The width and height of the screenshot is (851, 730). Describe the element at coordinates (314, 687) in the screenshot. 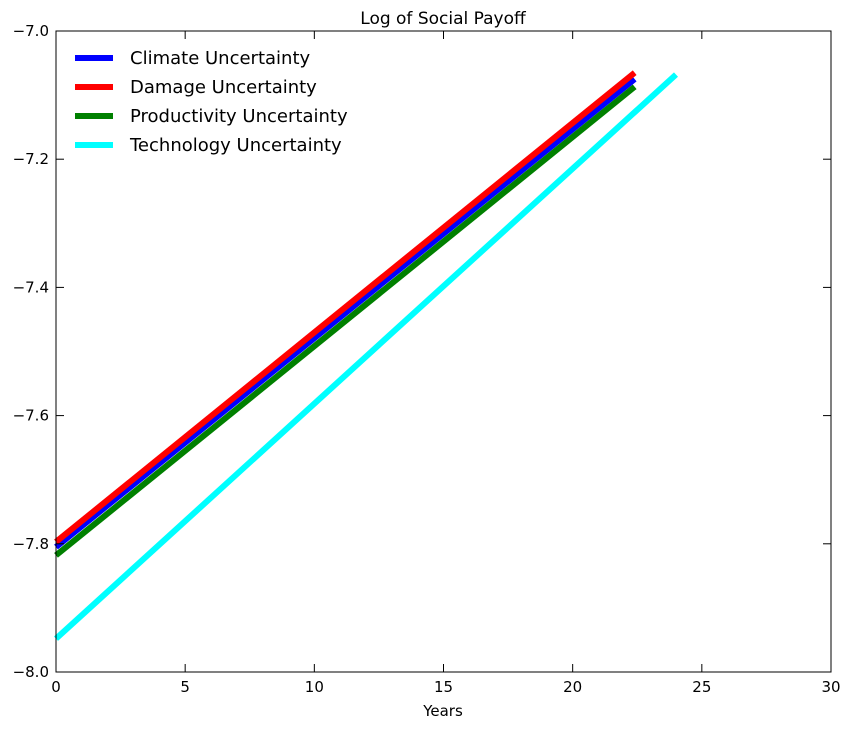

I see `x-tick-label: 10` at that location.